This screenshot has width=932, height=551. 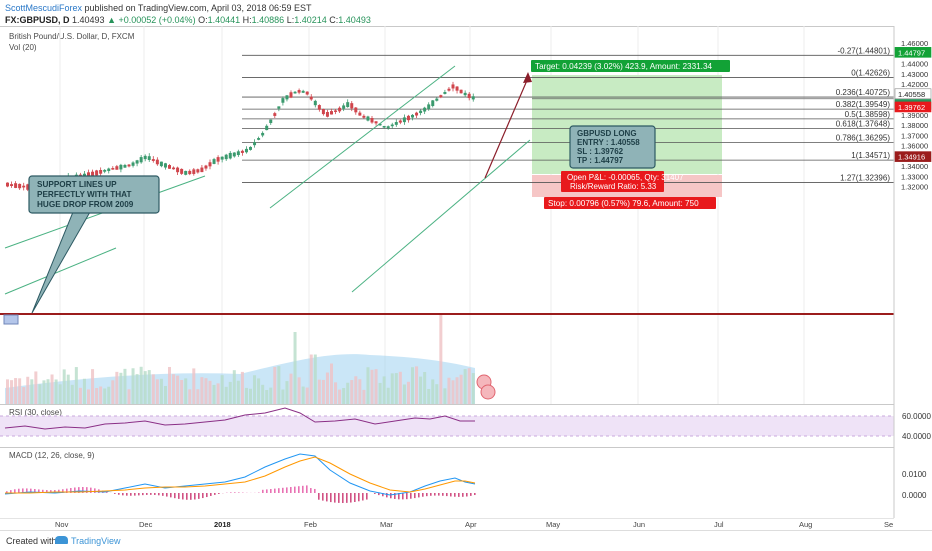 I want to click on macd-chart: 0.0100 0.0000, so click(x=466, y=482).